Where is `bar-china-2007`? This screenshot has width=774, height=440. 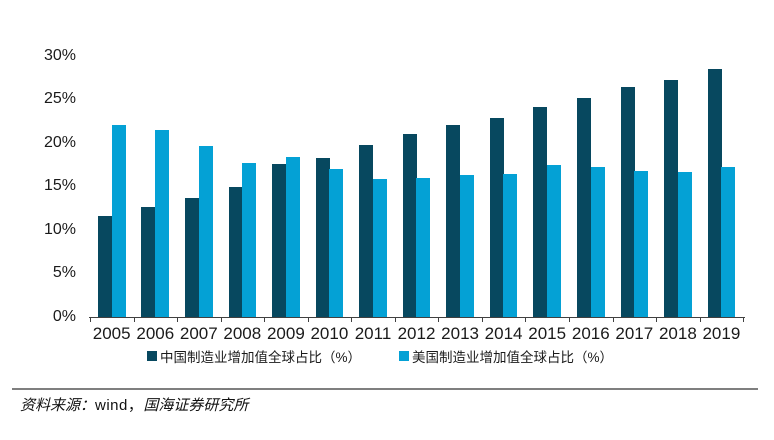 bar-china-2007 is located at coordinates (192, 257).